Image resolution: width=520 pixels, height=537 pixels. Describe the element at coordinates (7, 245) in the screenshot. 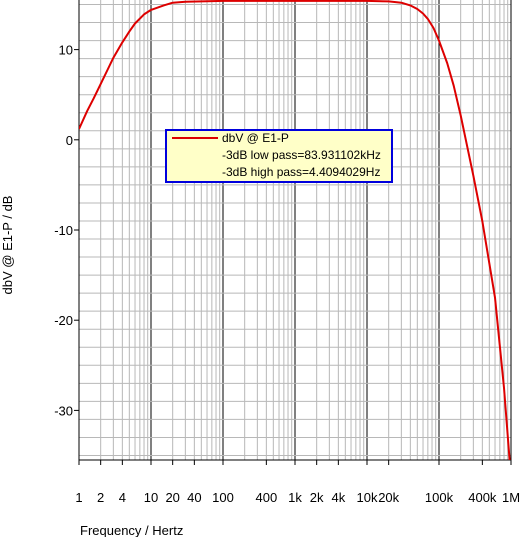

I see `y-axis-label: dbV @ E1-P / dB` at that location.